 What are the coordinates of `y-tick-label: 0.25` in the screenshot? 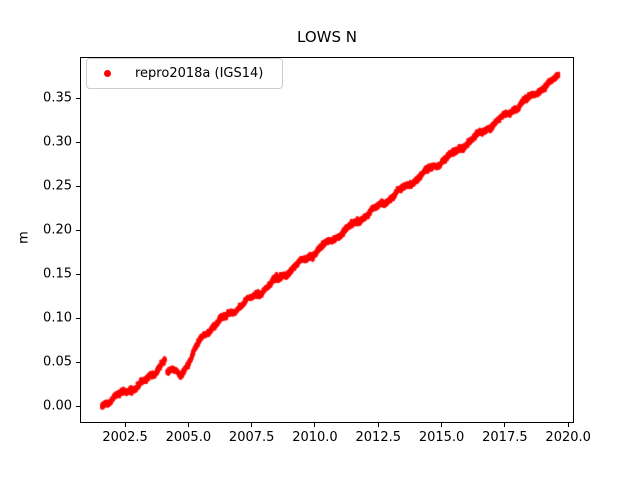 It's located at (57, 186).